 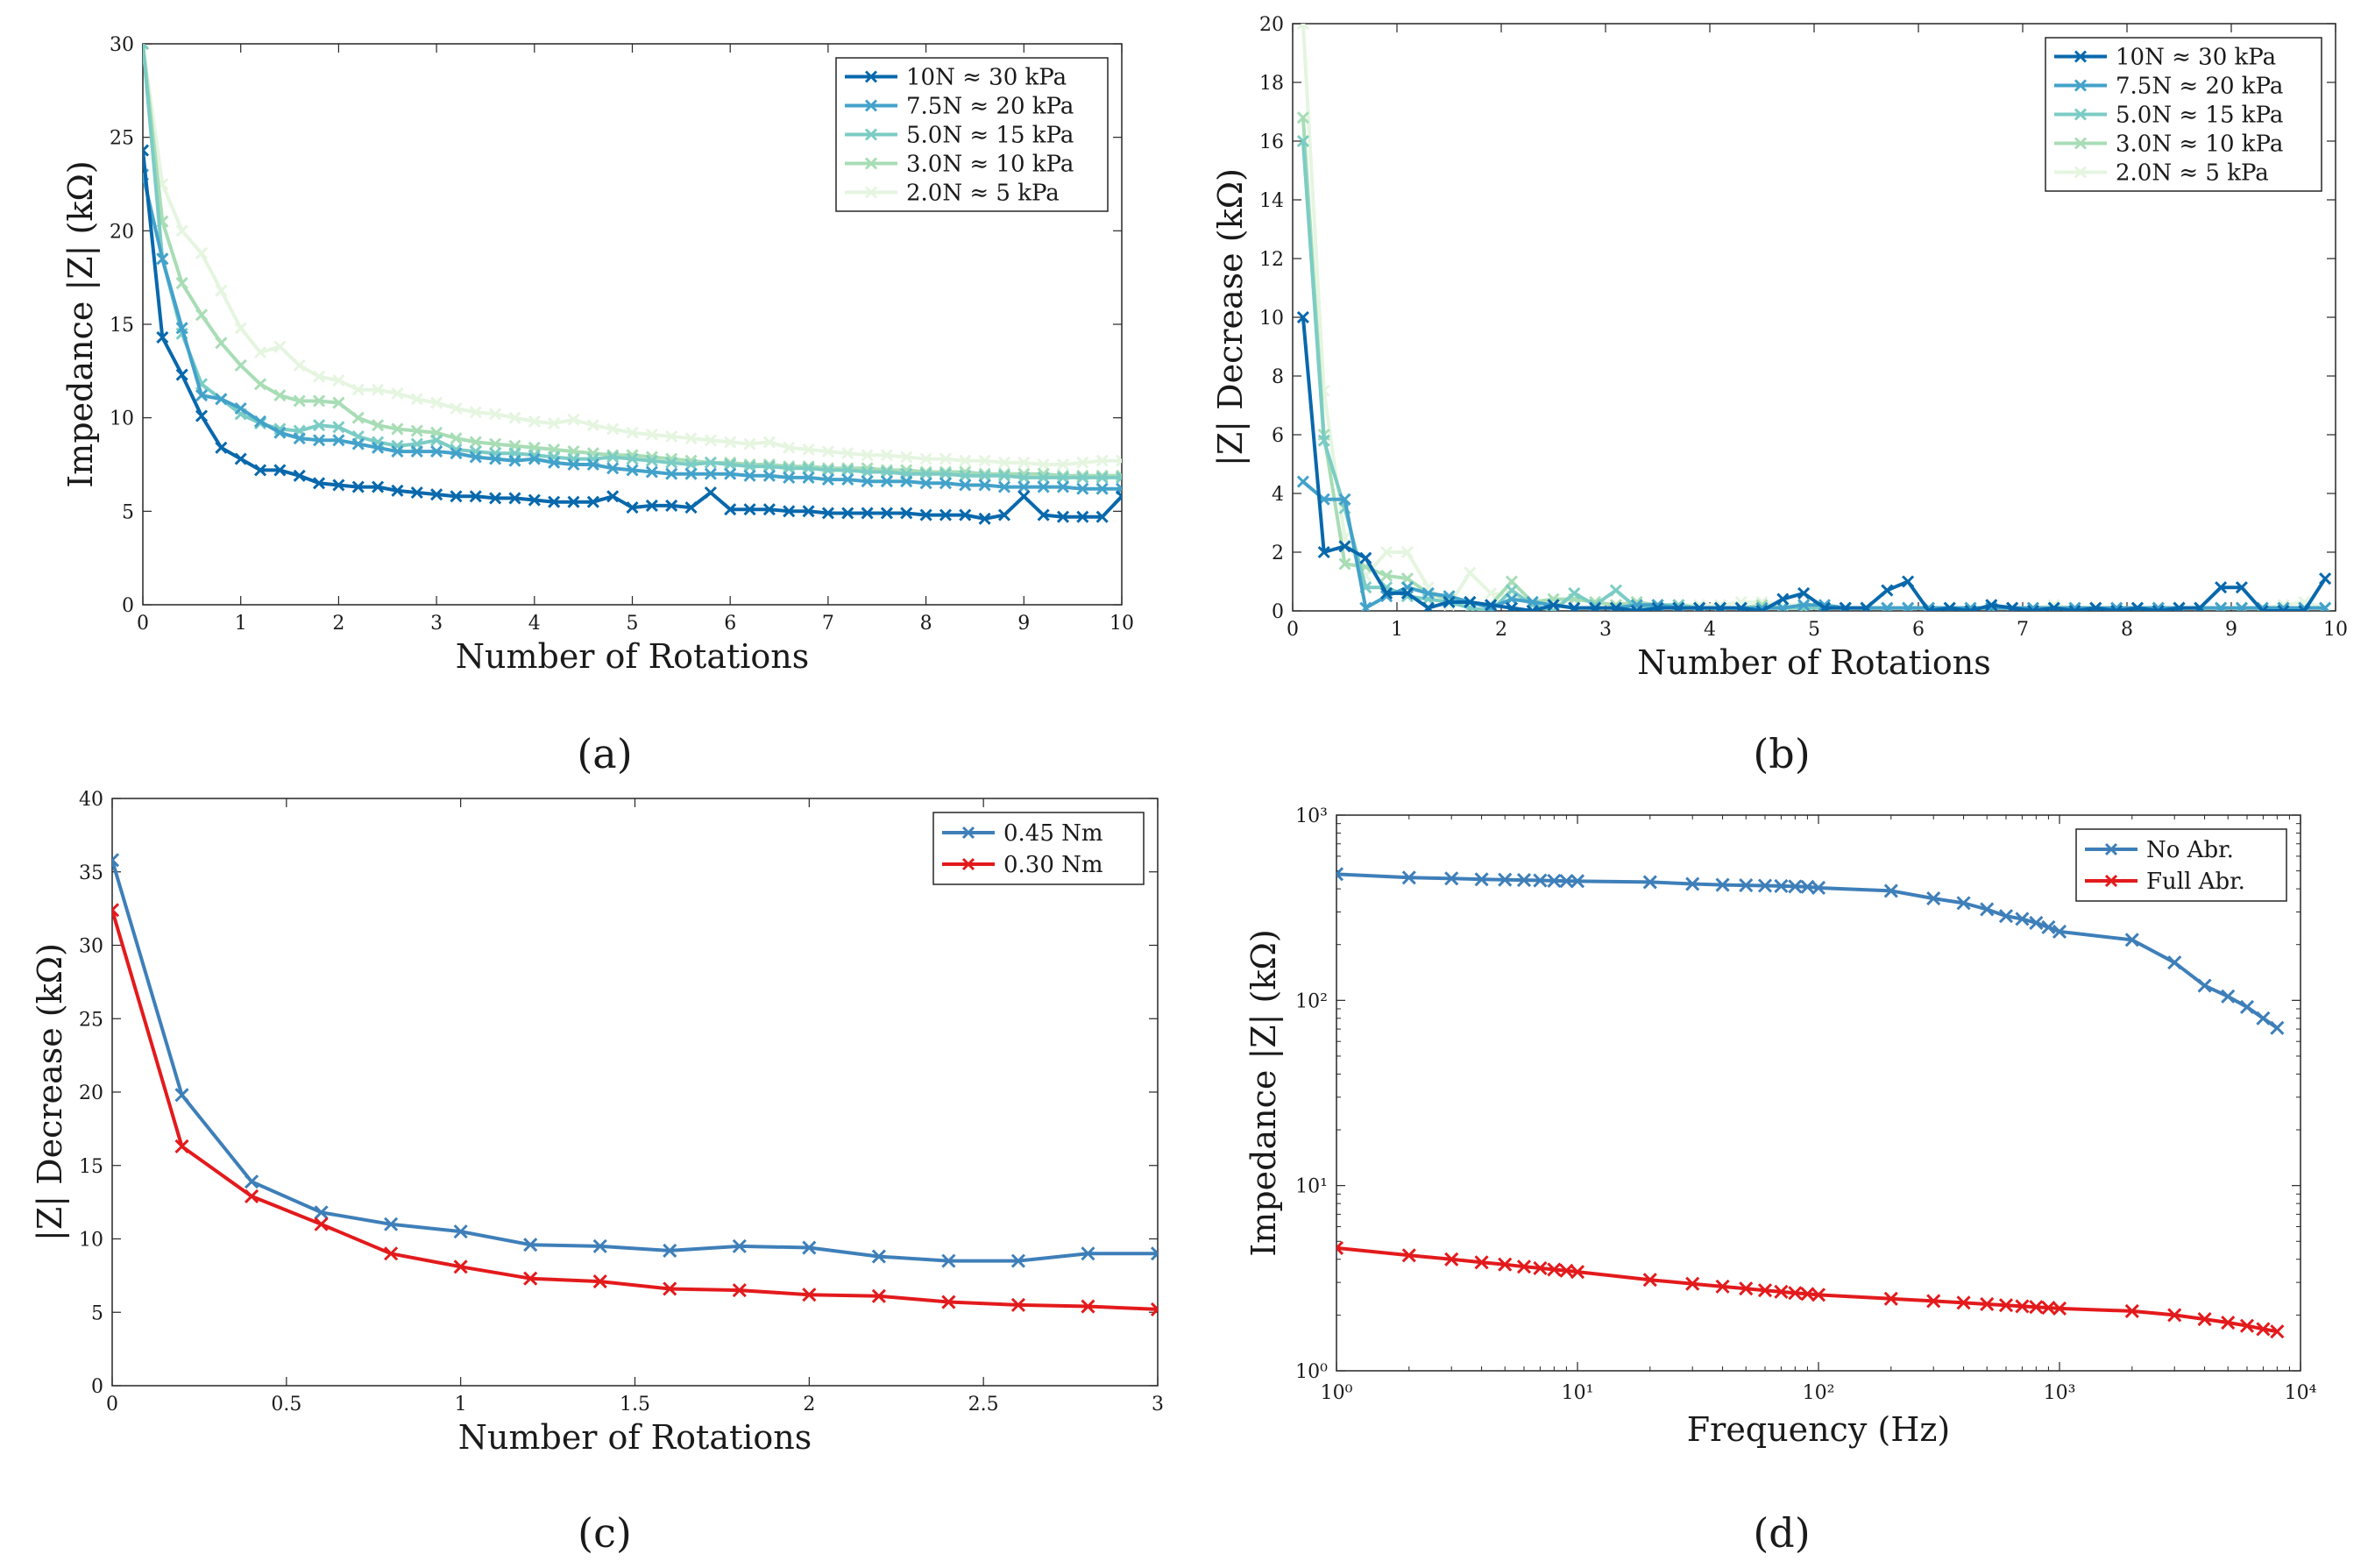 I want to click on x-tick-label: 0, so click(x=112, y=1404).